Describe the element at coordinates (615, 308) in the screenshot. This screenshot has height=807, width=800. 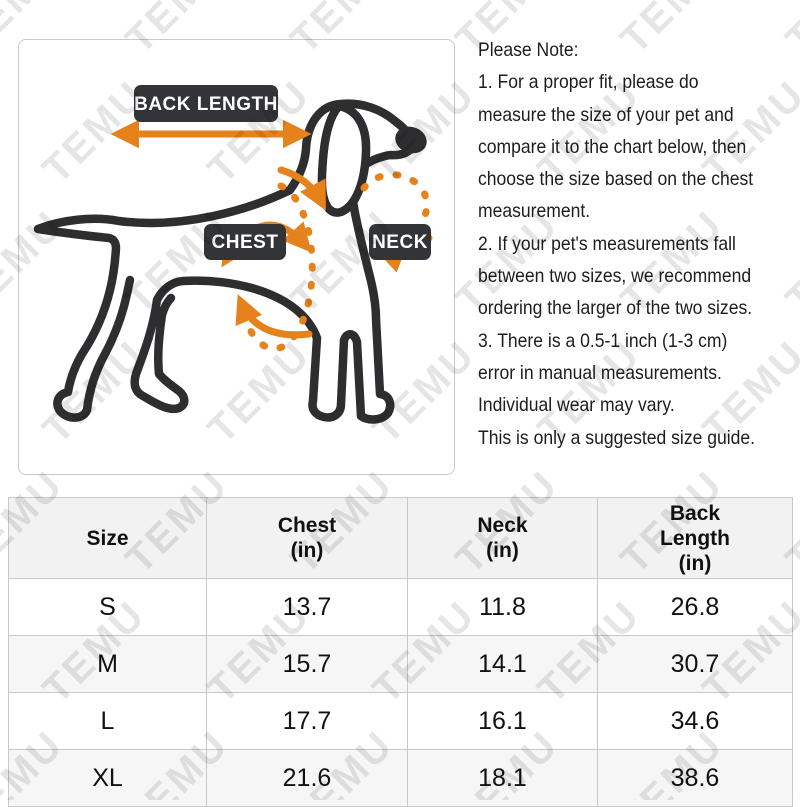
I see `note-line: ordering the larger of the two sizes.` at that location.